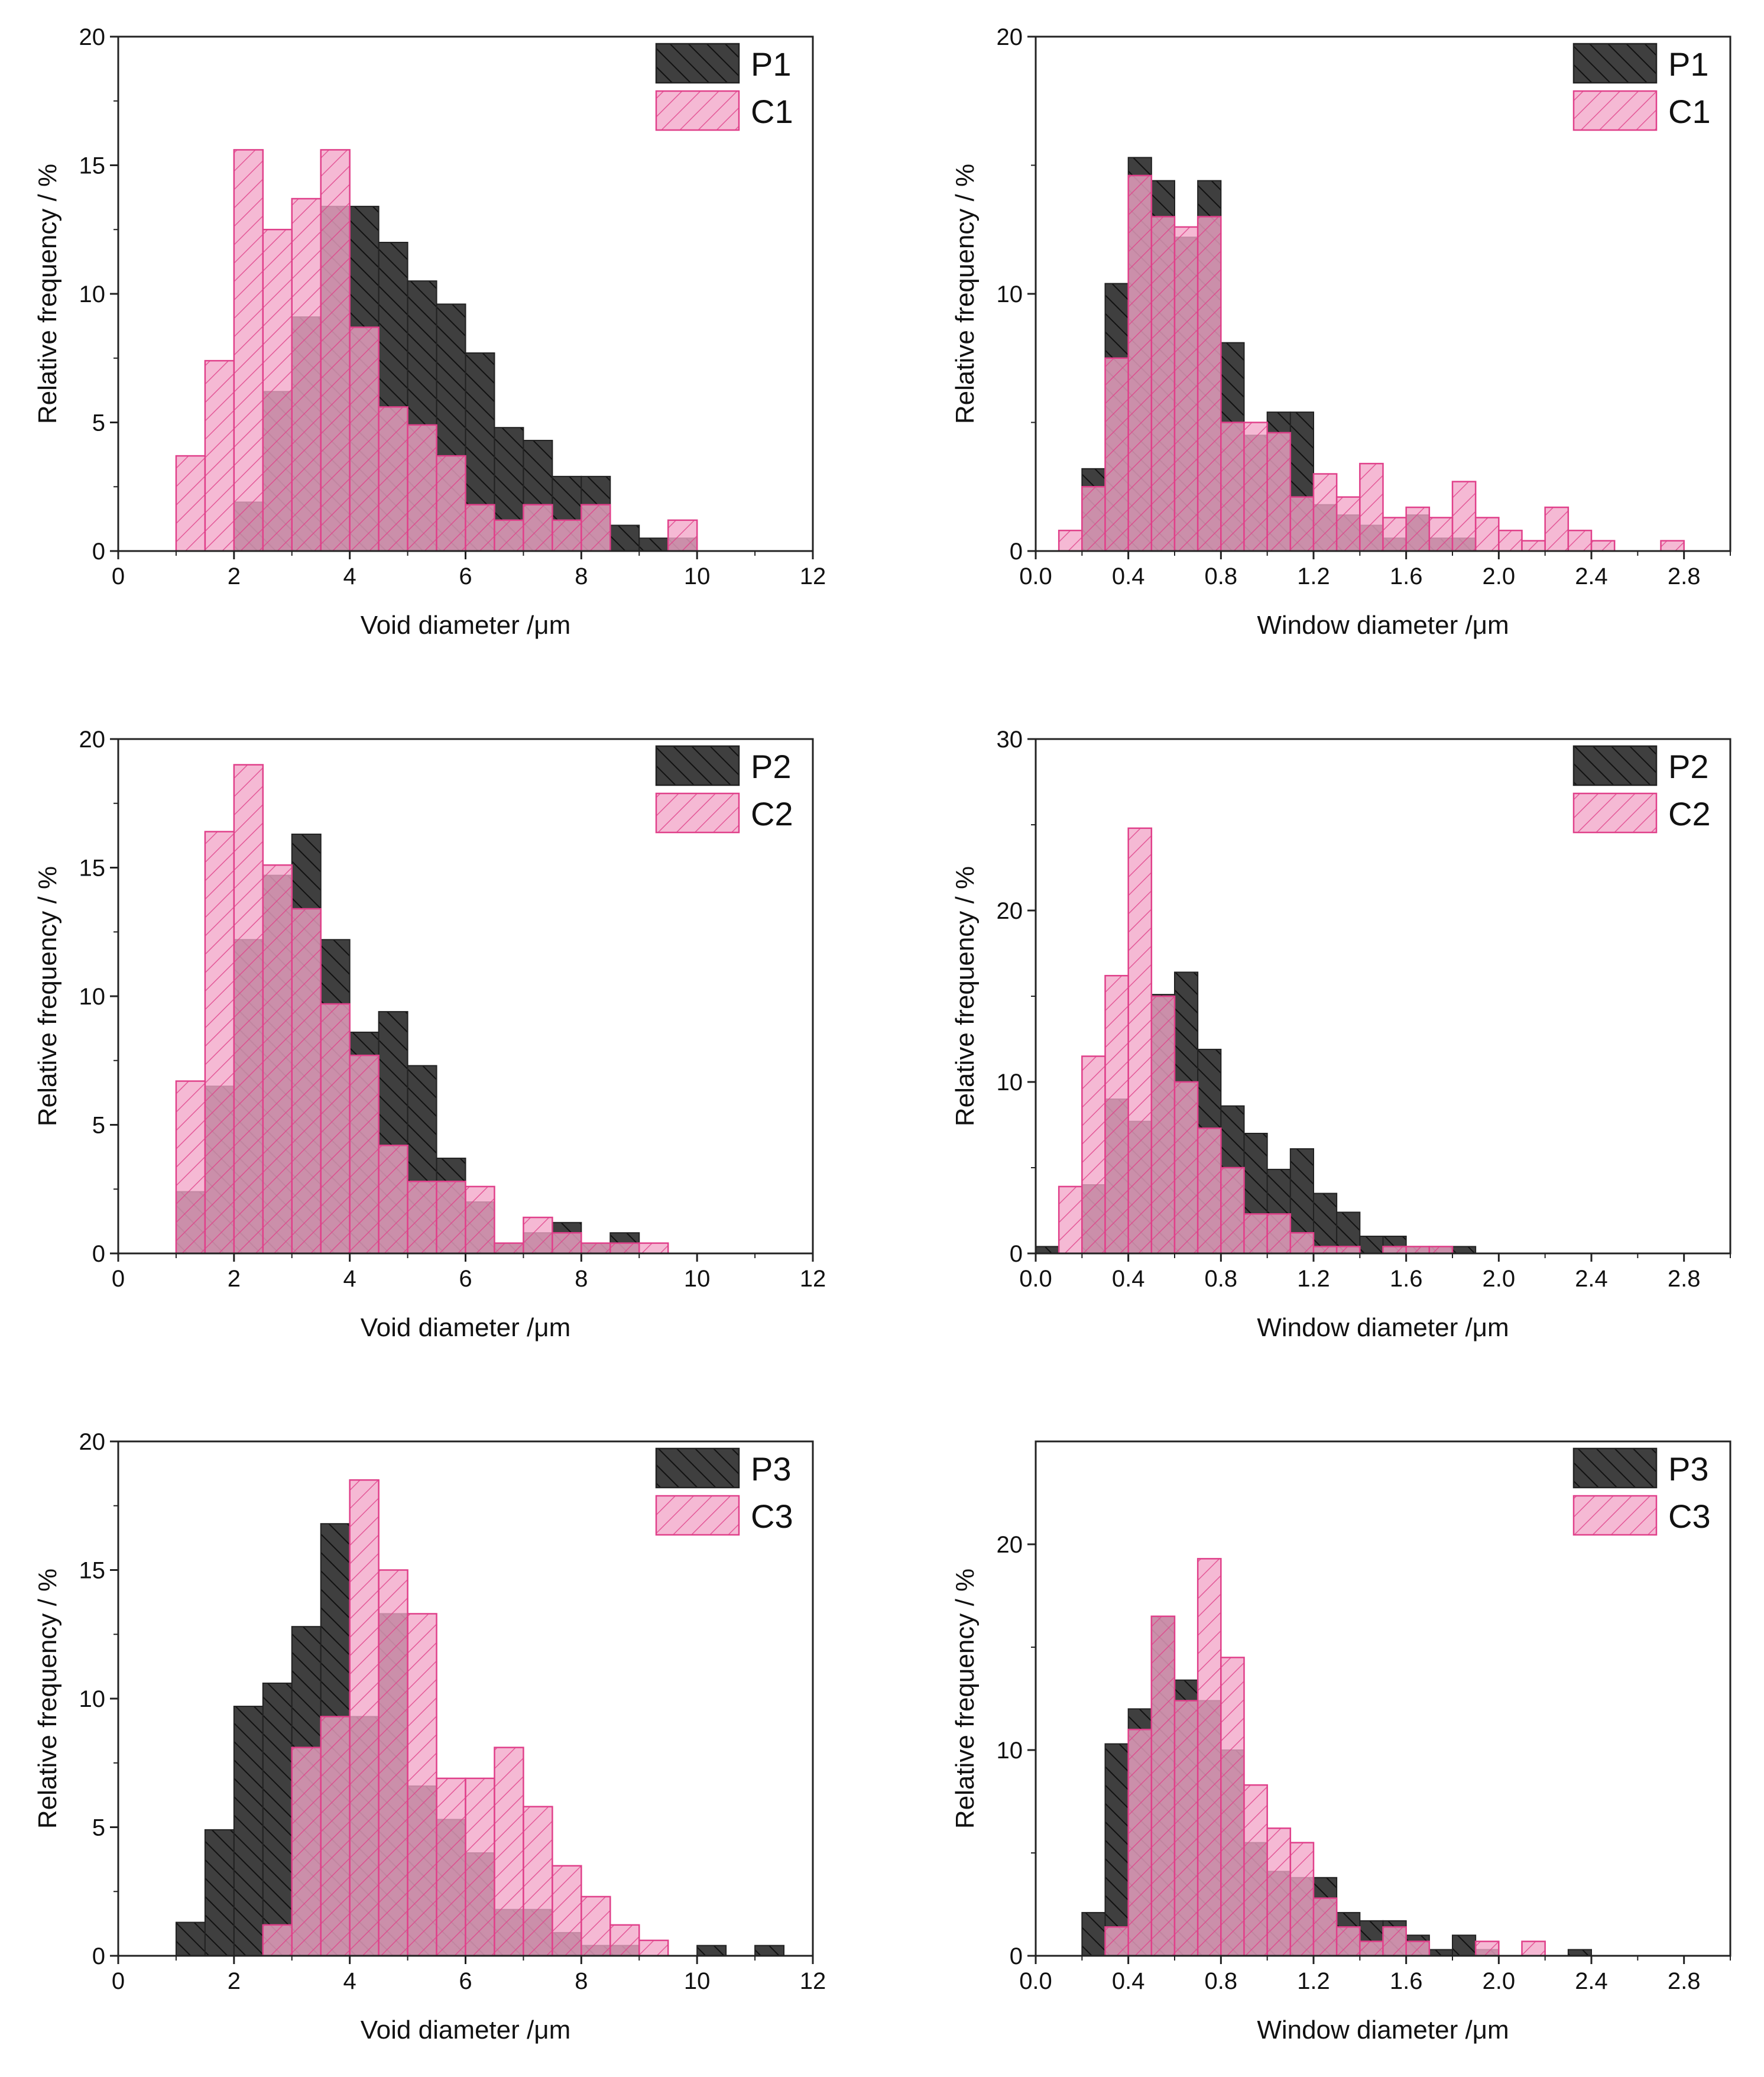 This screenshot has height=2077, width=1764. Describe the element at coordinates (697, 1515) in the screenshot. I see `legend-swatch-C3` at that location.